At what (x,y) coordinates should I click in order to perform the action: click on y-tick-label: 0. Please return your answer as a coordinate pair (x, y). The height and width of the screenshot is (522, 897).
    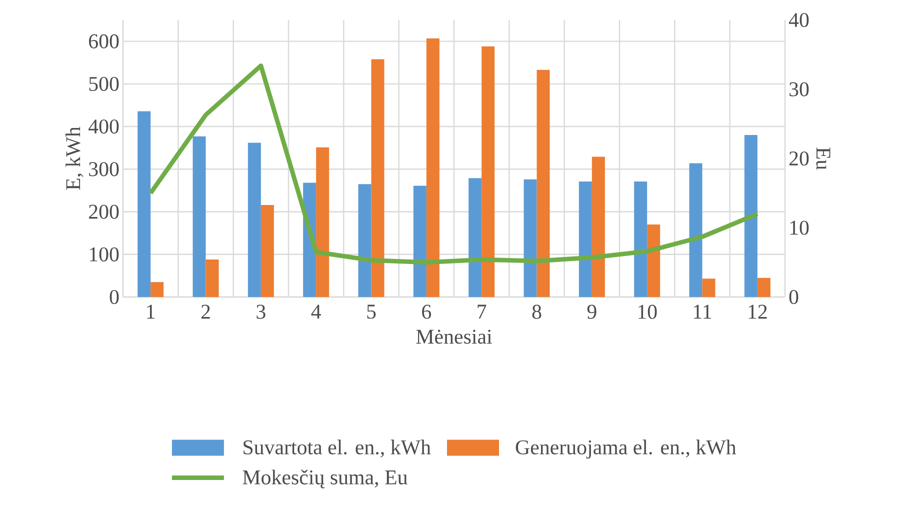
    Looking at the image, I should click on (114, 297).